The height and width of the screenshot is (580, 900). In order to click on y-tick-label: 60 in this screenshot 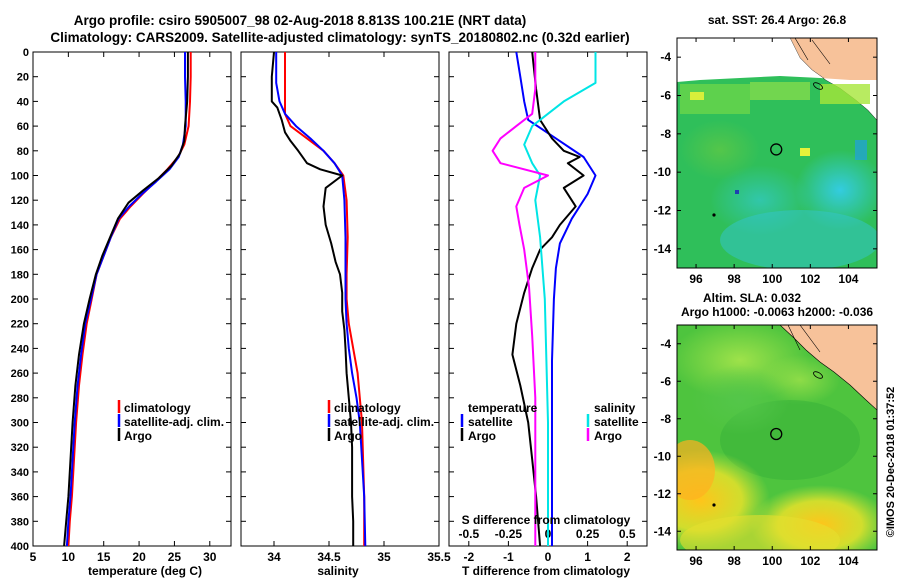, I will do `click(23, 127)`.